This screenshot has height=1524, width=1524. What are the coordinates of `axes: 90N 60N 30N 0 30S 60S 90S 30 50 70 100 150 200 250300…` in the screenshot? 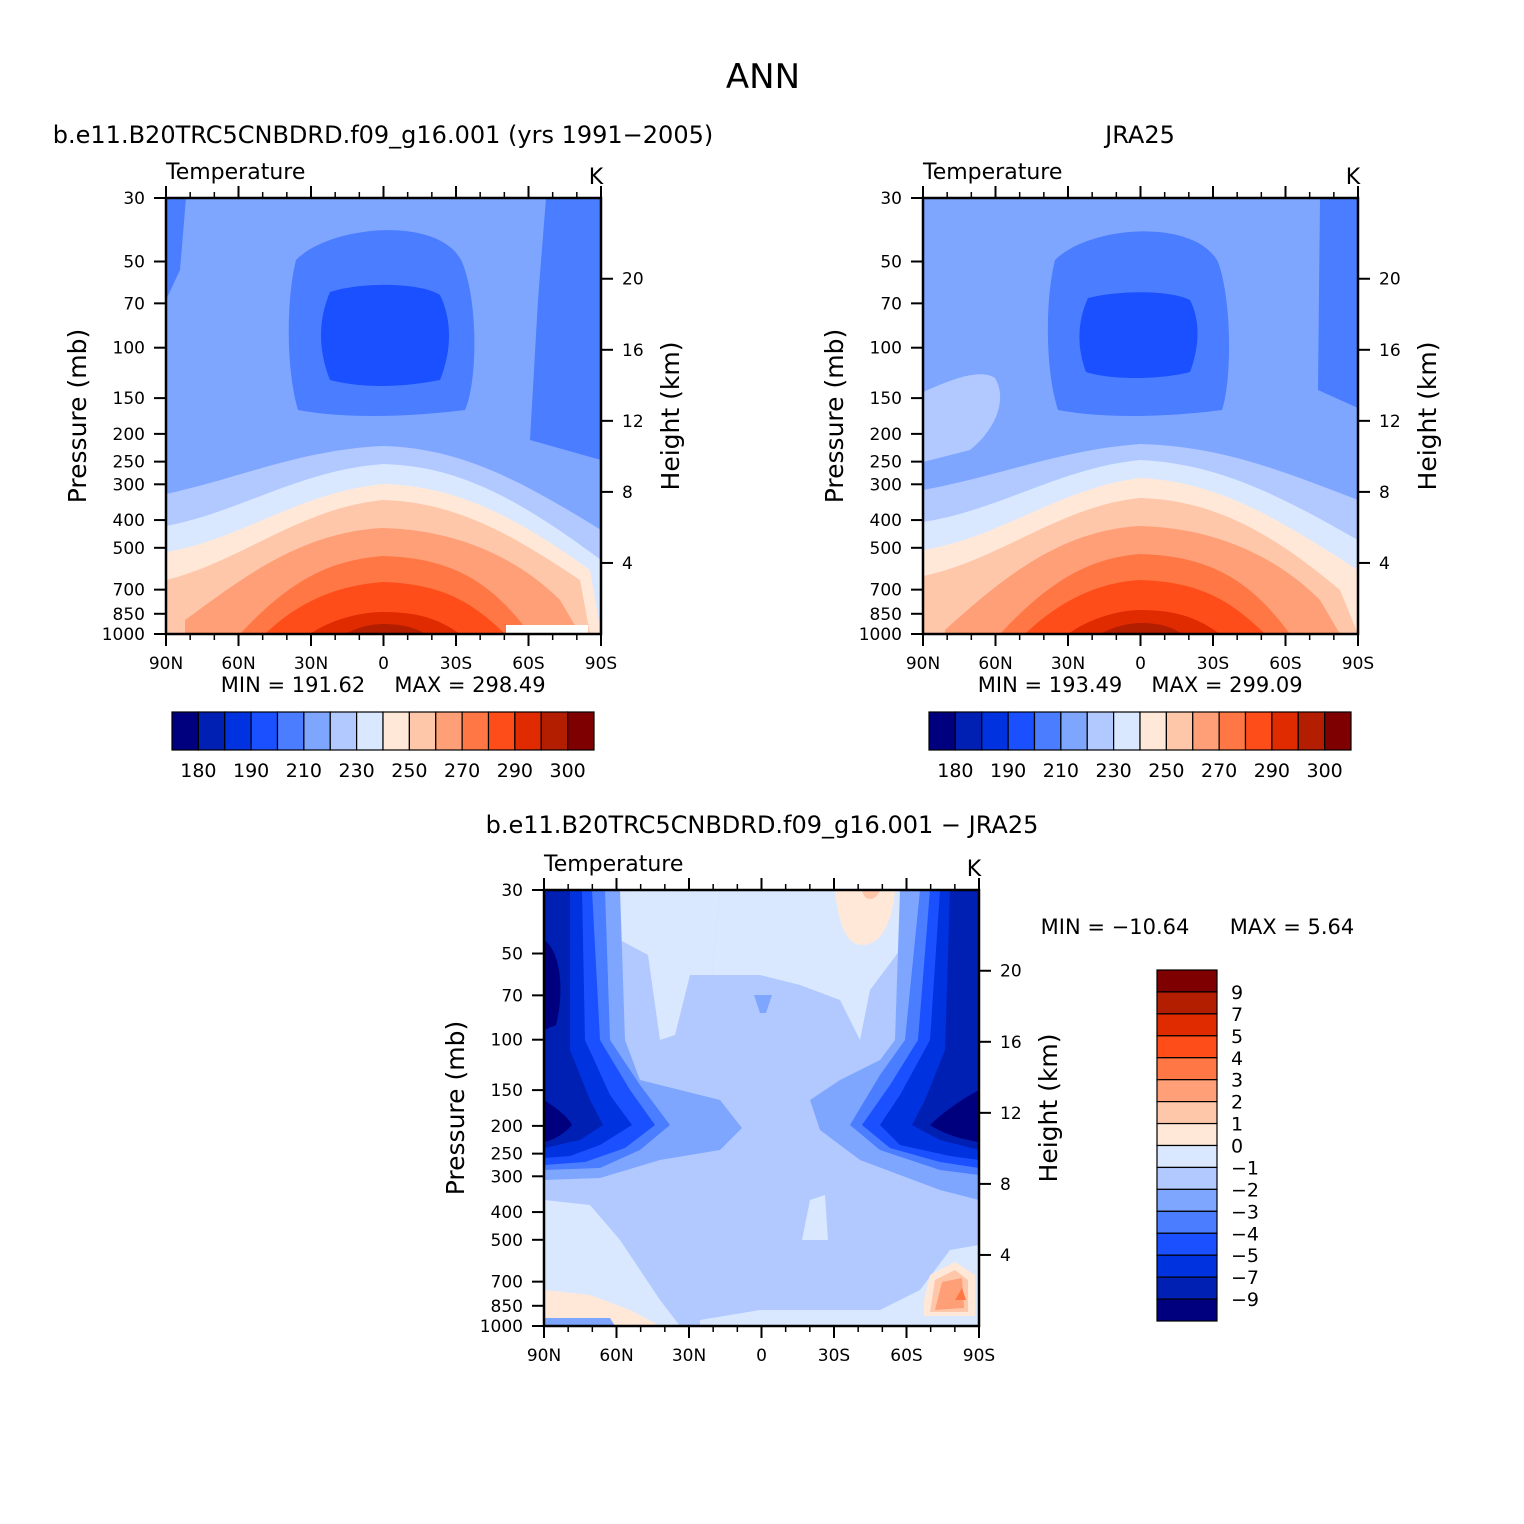 It's located at (374, 430).